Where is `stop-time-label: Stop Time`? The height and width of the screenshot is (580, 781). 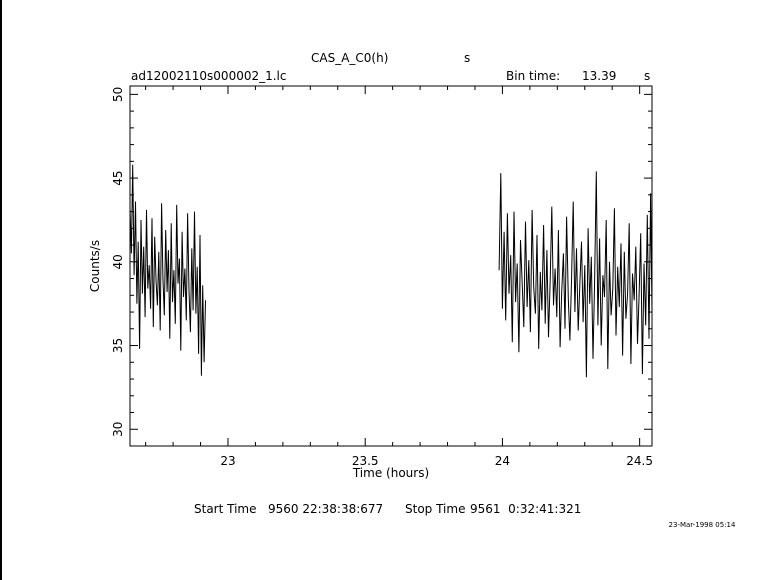
stop-time-label: Stop Time is located at coordinates (435, 509).